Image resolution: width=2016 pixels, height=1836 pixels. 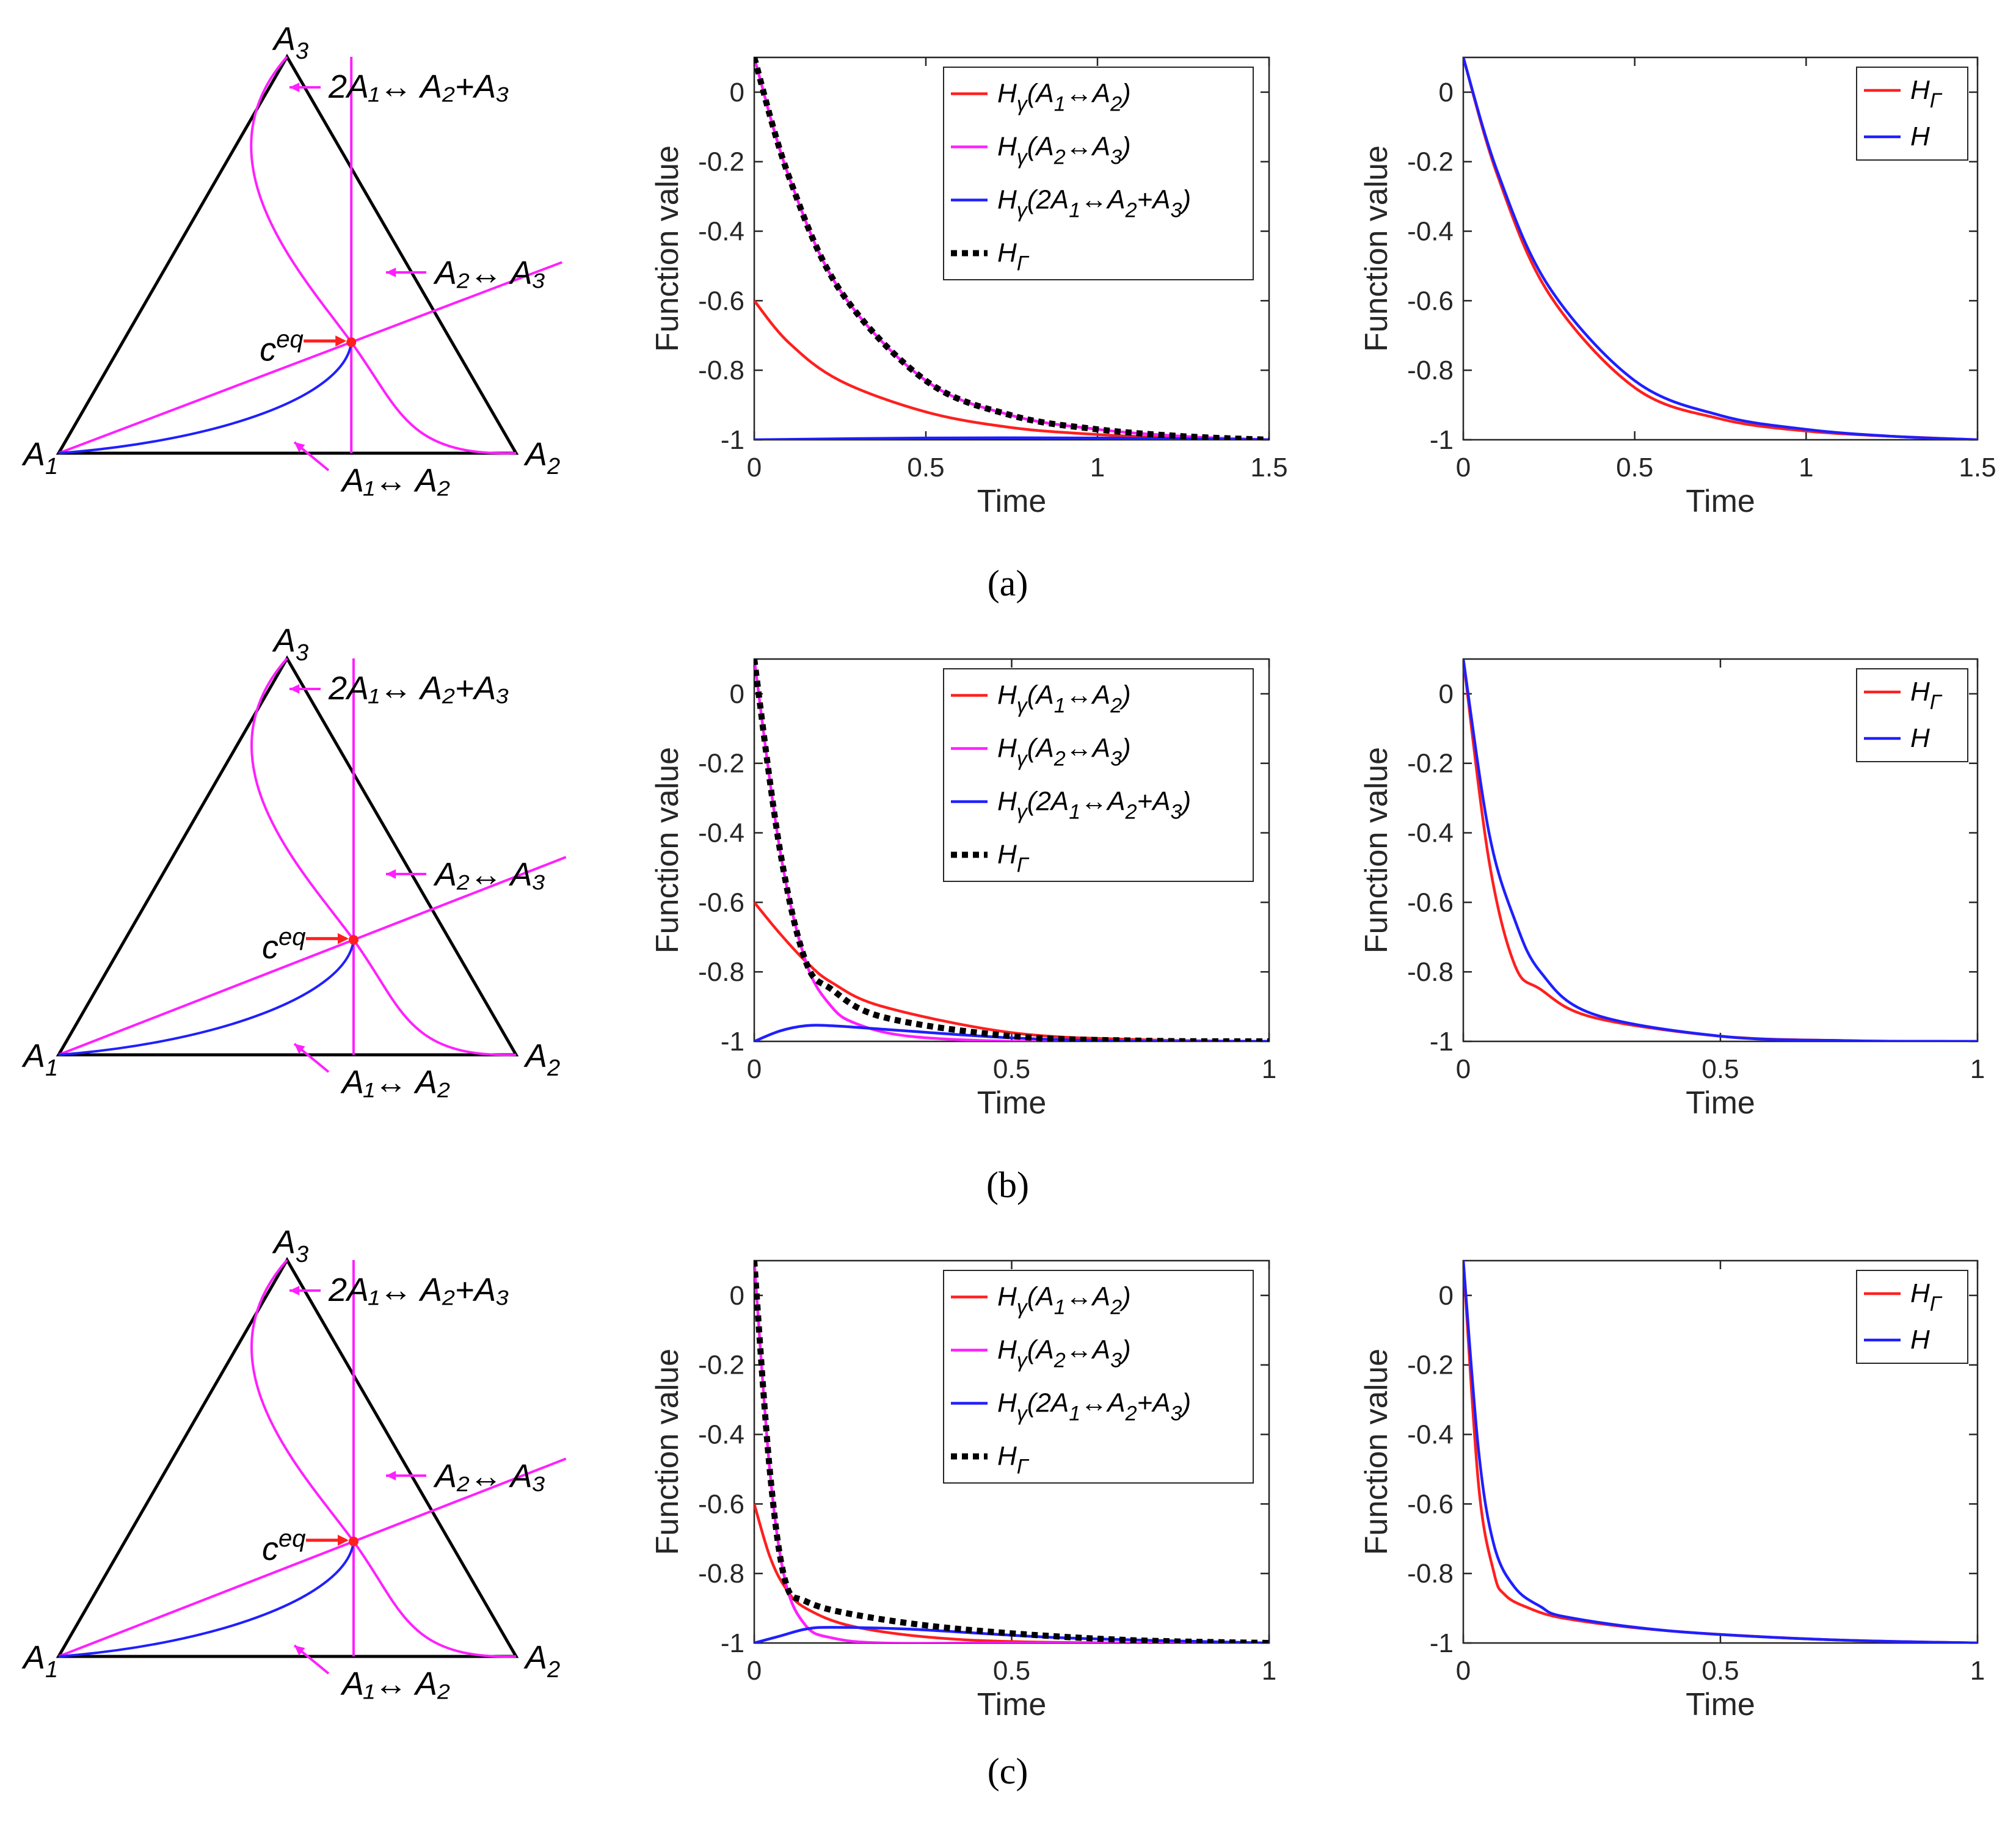 I want to click on series-line-HΓ, so click(x=1012, y=850).